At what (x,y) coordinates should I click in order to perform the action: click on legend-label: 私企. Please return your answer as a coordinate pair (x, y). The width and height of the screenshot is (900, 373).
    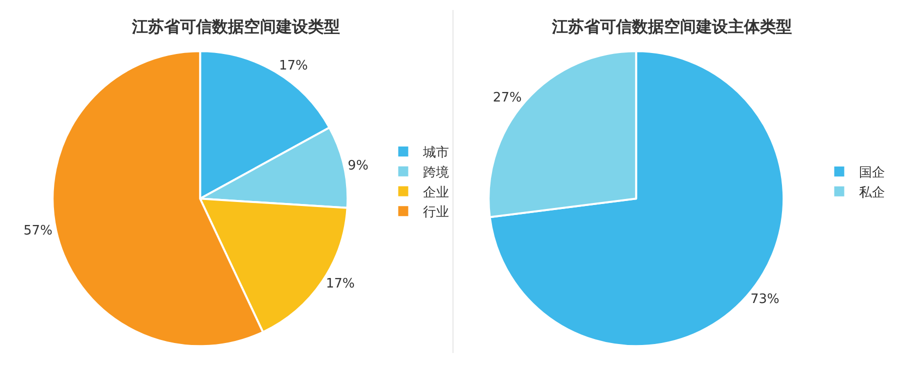
    Looking at the image, I should click on (872, 192).